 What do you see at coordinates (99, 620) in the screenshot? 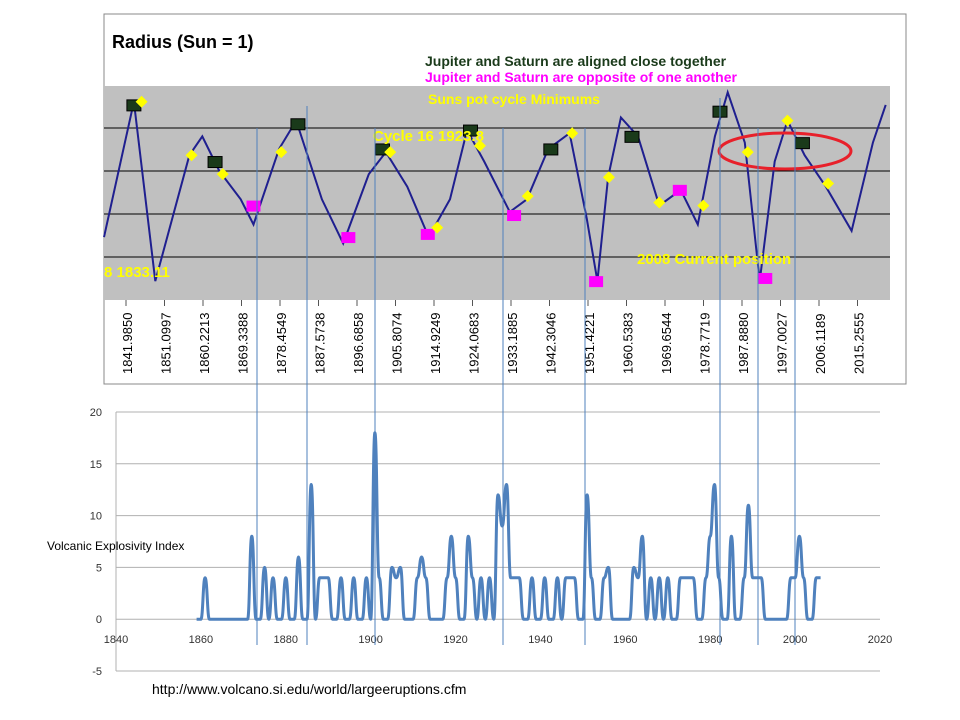
I see `bottom-y-tick-label: 0` at bounding box center [99, 620].